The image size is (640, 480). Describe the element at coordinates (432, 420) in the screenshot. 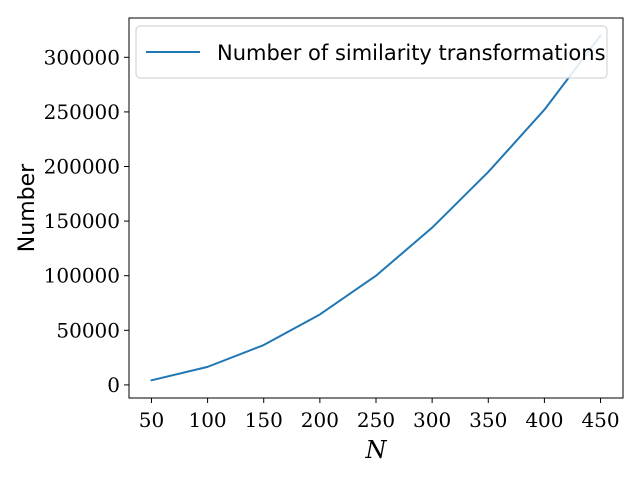

I see `x-tick-label: 300` at that location.